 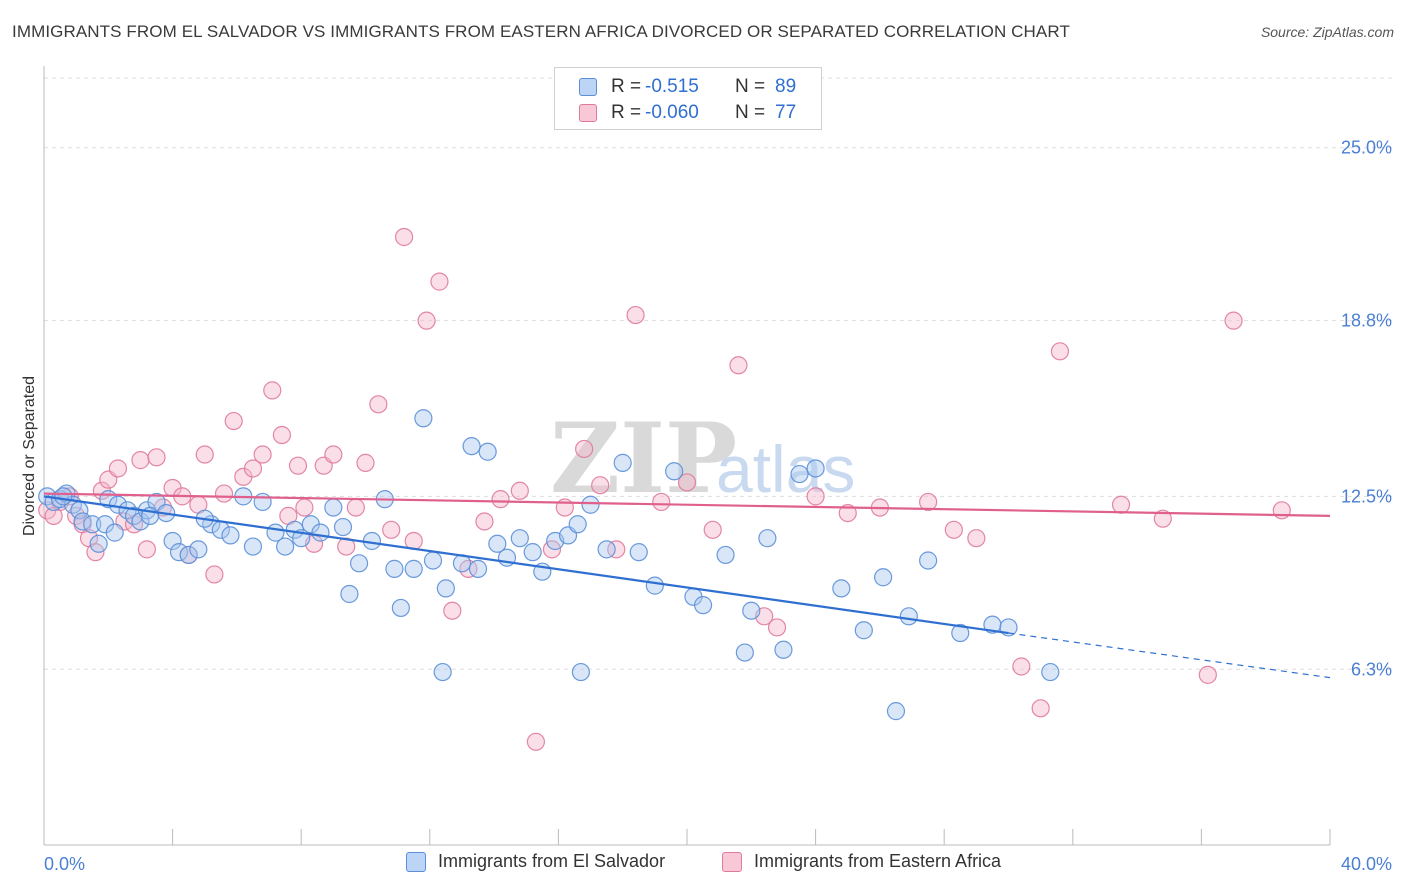 I want to click on series-swatch-blue, so click(x=416, y=861).